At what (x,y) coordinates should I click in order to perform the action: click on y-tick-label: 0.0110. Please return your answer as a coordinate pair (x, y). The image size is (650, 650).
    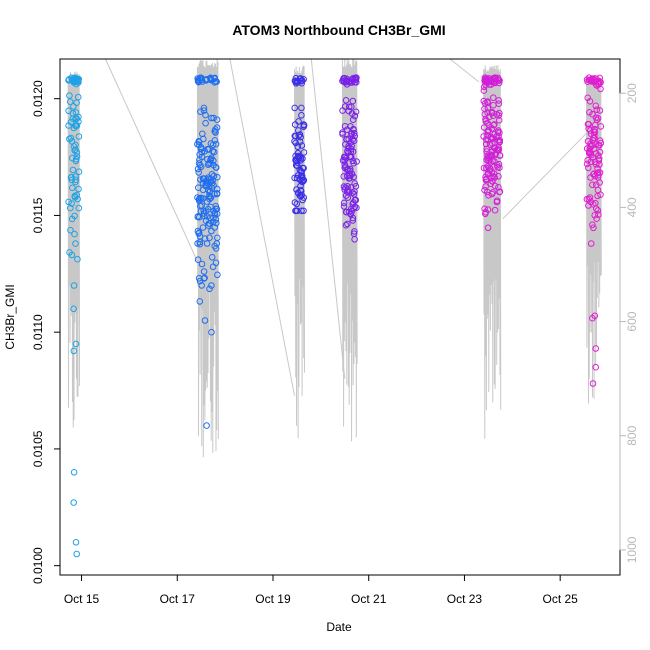
    Looking at the image, I should click on (38, 332).